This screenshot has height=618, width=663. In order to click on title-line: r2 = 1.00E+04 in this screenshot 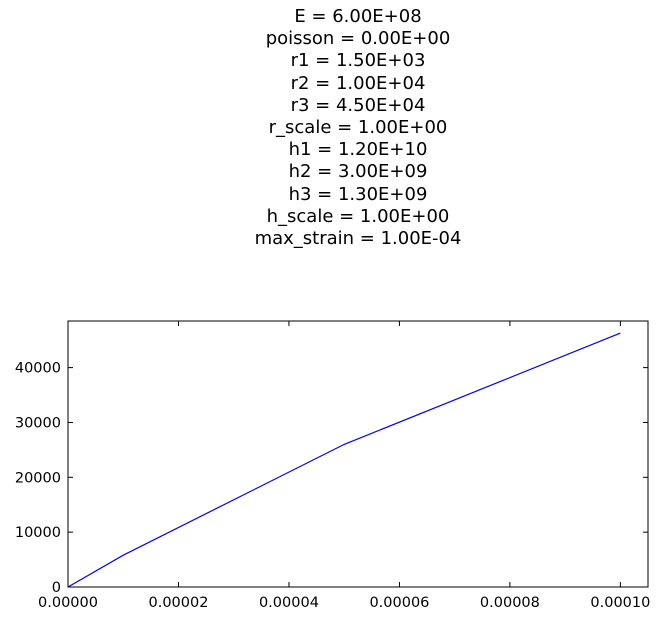, I will do `click(358, 83)`.